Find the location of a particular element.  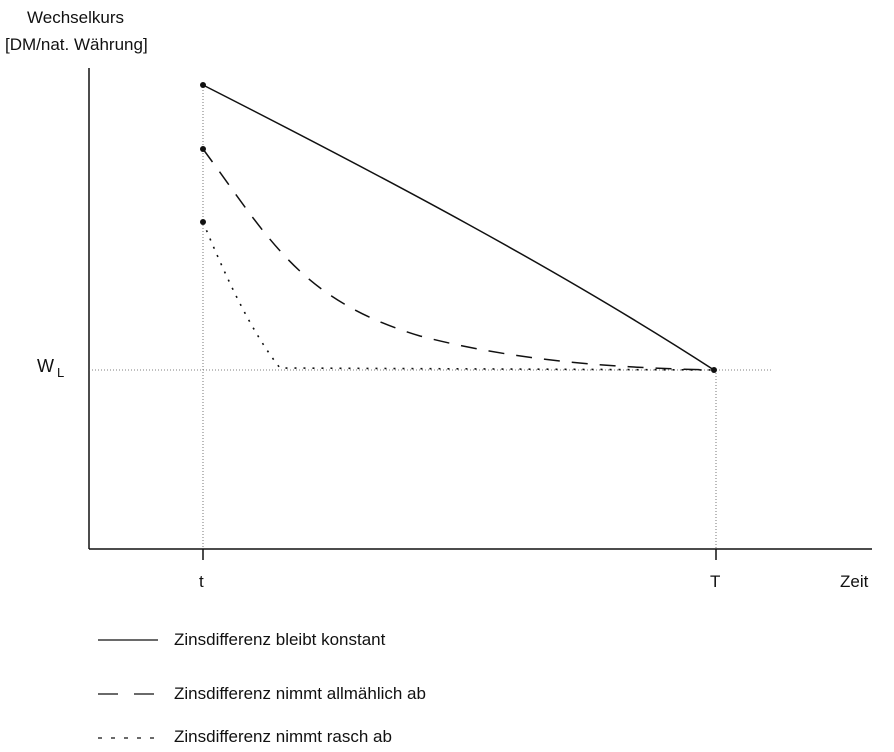

series-start-point-konstant is located at coordinates (203, 85).